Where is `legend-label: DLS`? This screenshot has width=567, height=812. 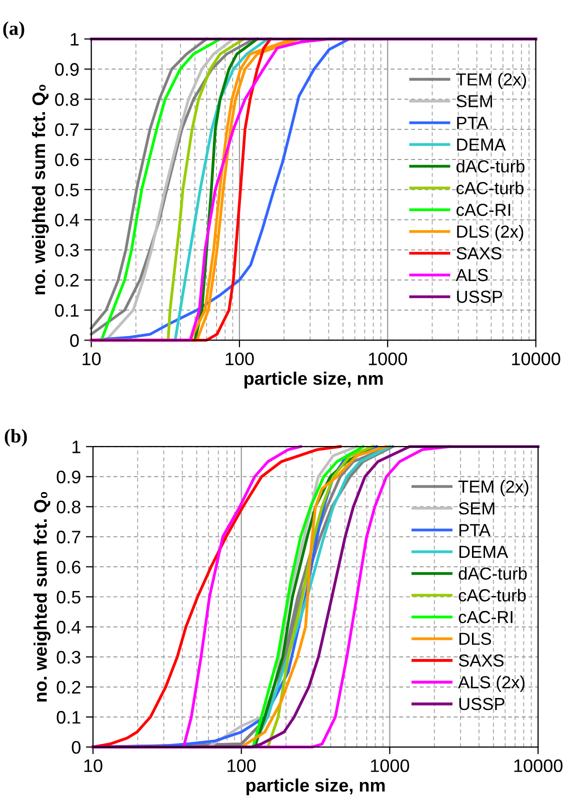
legend-label: DLS is located at coordinates (475, 638).